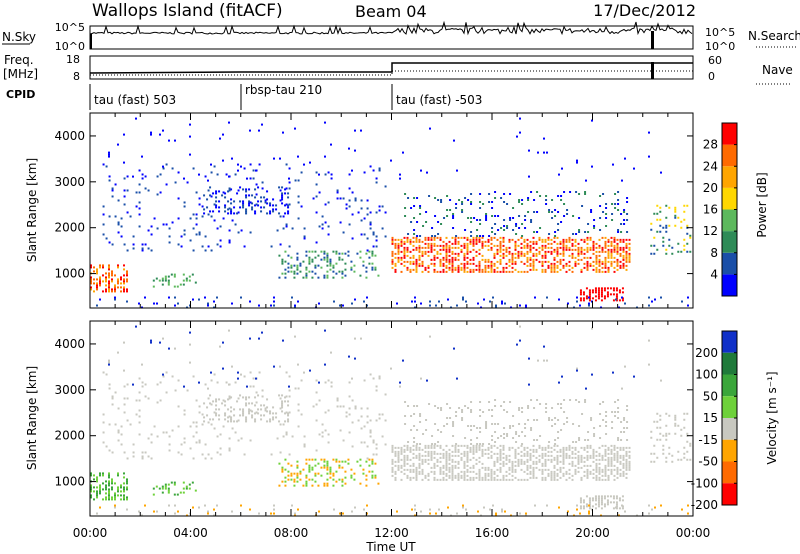 This screenshot has width=800, height=554. I want to click on x-tick-label: 00:00, so click(90, 533).